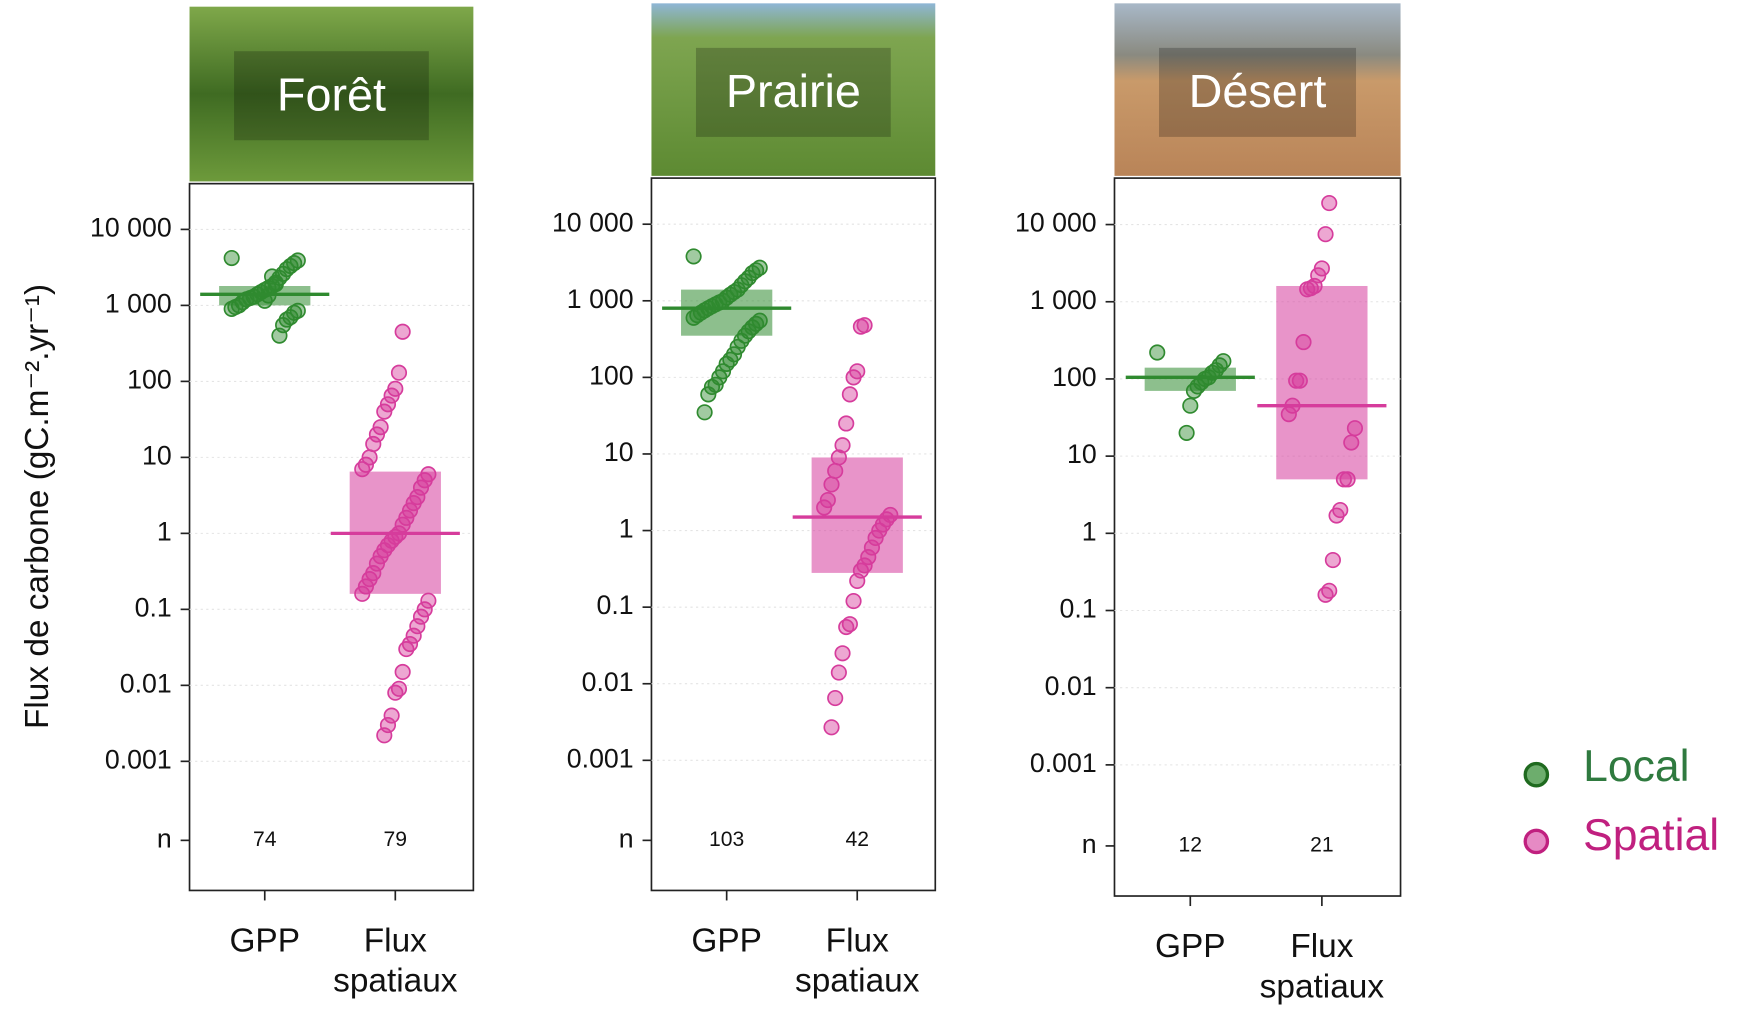 The image size is (1737, 1014). Describe the element at coordinates (1191, 845) in the screenshot. I see `n-count: 12` at that location.